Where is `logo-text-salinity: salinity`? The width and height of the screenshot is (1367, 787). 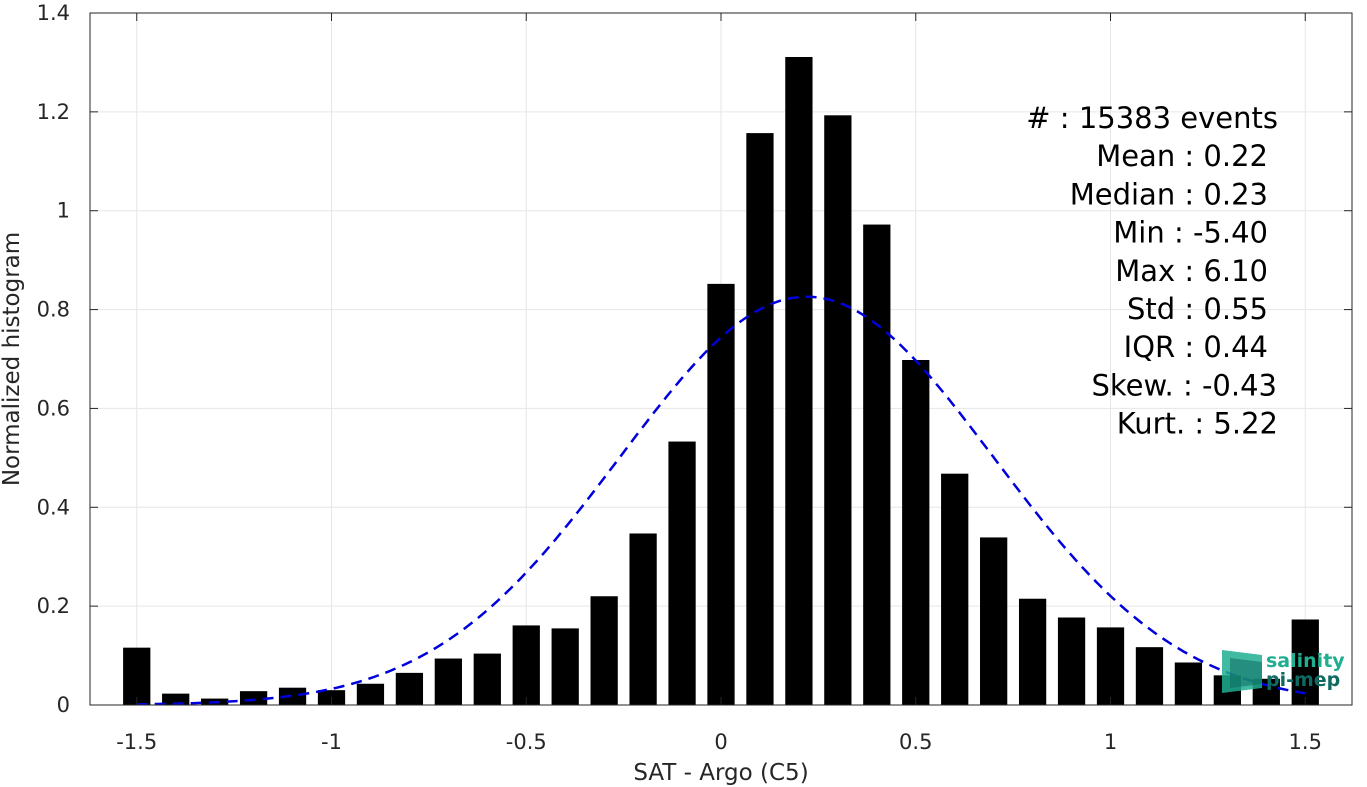 logo-text-salinity: salinity is located at coordinates (1305, 661).